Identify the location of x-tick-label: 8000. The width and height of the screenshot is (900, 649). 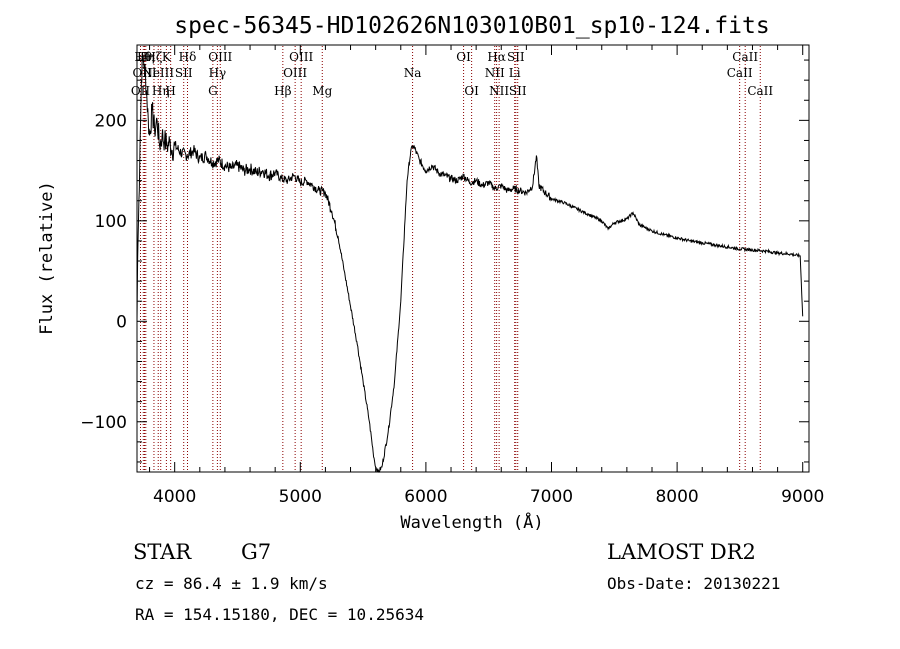
(676, 497).